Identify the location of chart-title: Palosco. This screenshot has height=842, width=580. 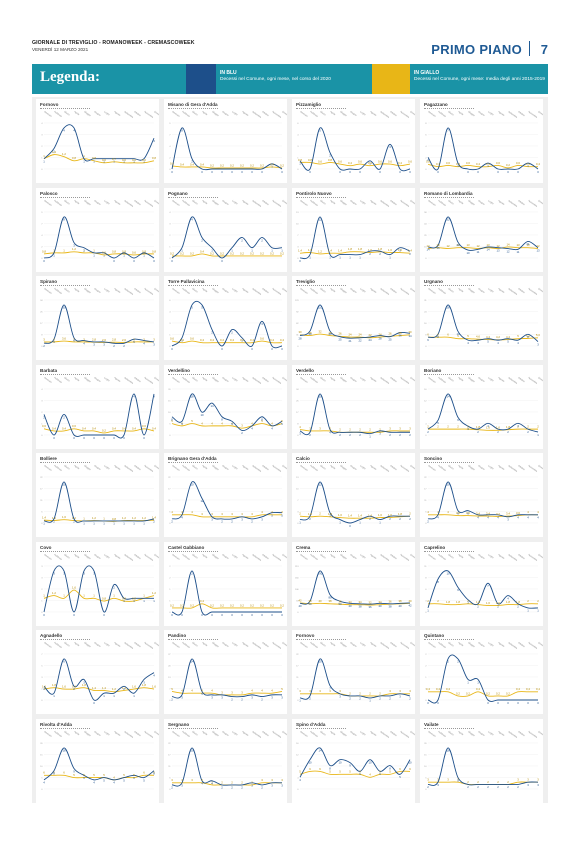
(49, 193).